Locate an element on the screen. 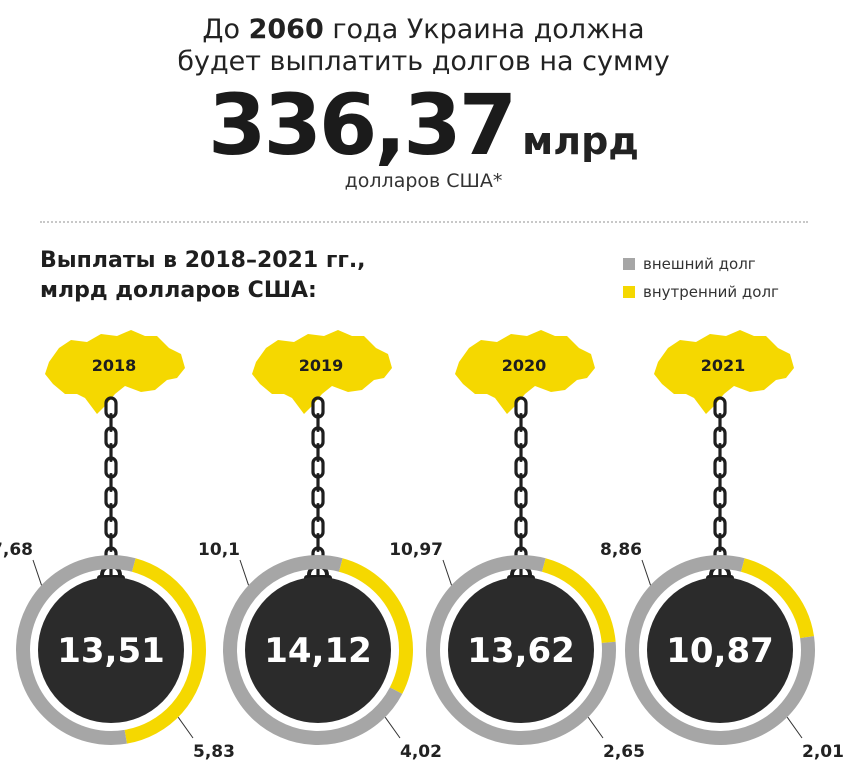  year-label: 2020 is located at coordinates (524, 365).